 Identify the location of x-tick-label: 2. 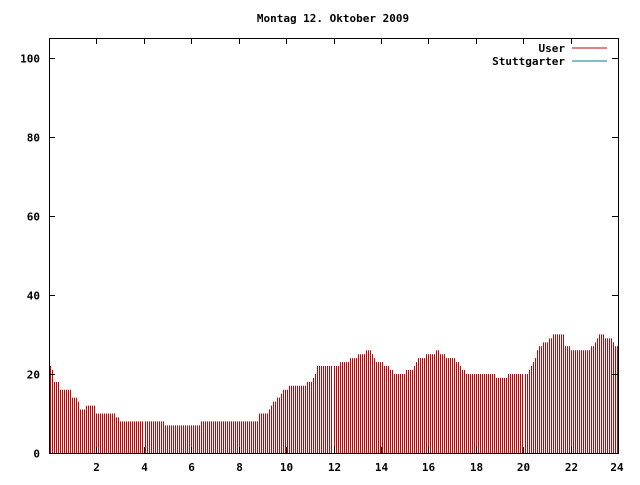
(96, 467).